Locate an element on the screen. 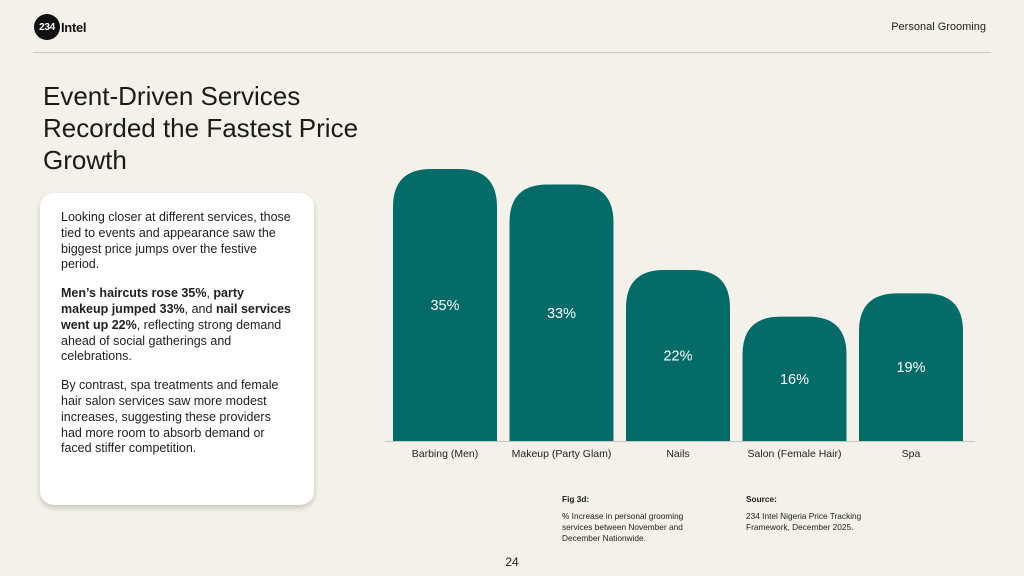 This screenshot has width=1024, height=576. highlight-makeup: party makeup jumped 33% is located at coordinates (152, 301).